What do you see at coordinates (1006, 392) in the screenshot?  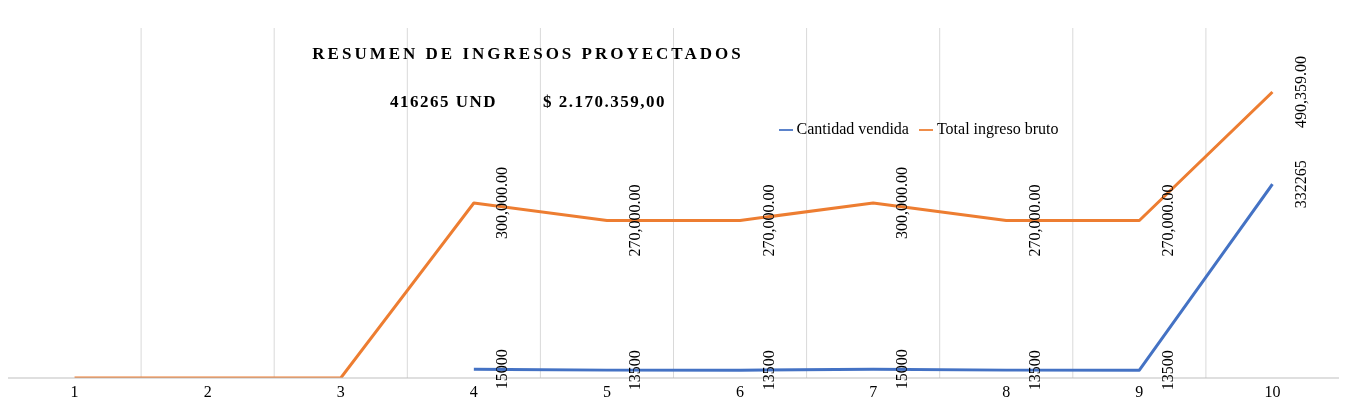 I see `x-tick-label: 8` at bounding box center [1006, 392].